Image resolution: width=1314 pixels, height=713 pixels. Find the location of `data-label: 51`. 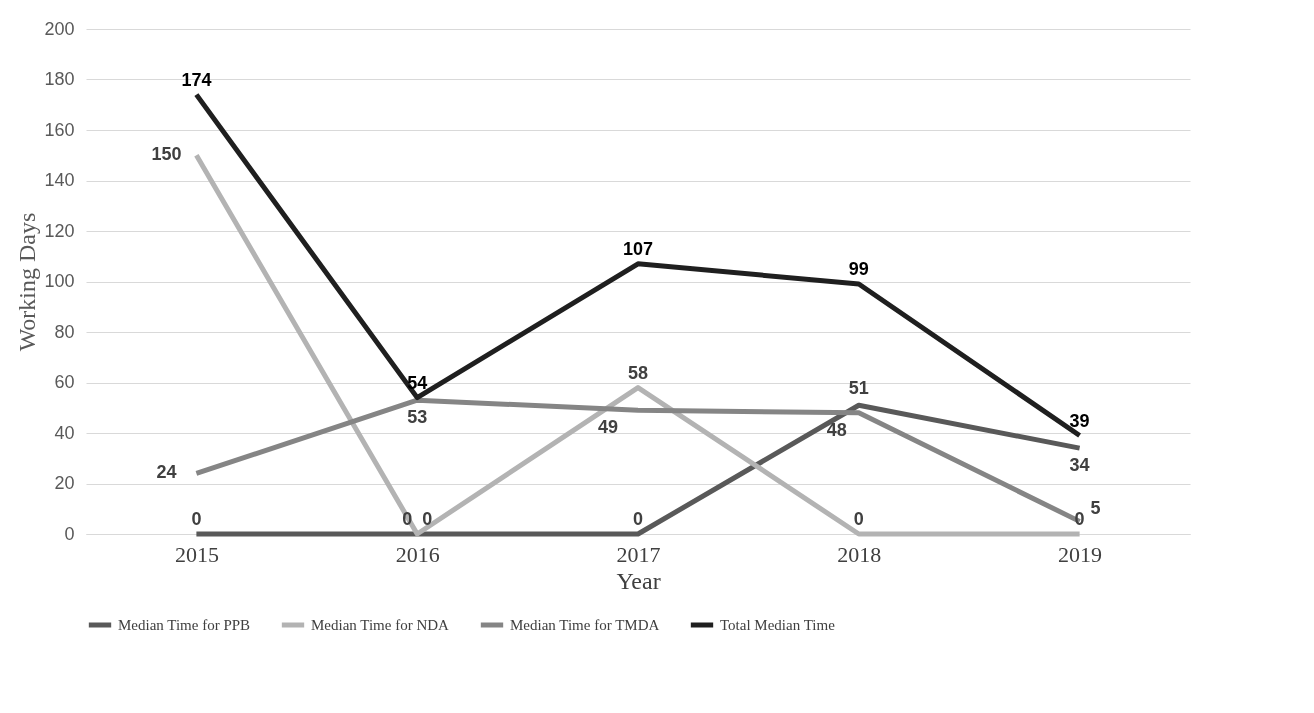

data-label: 51 is located at coordinates (858, 388).